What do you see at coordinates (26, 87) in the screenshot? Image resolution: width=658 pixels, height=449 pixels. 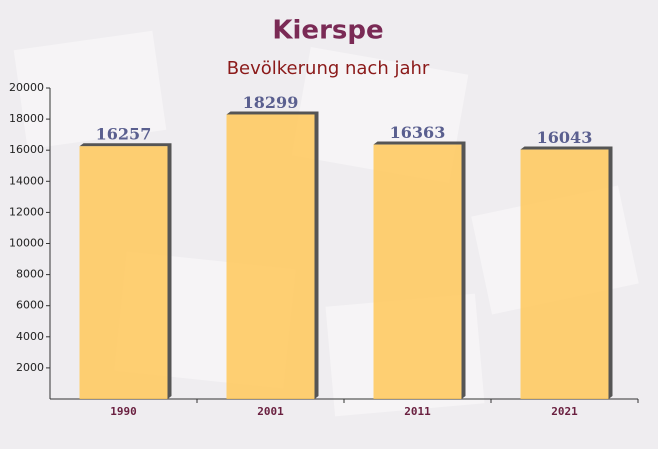 I see `y-tick-label: 20000` at bounding box center [26, 87].